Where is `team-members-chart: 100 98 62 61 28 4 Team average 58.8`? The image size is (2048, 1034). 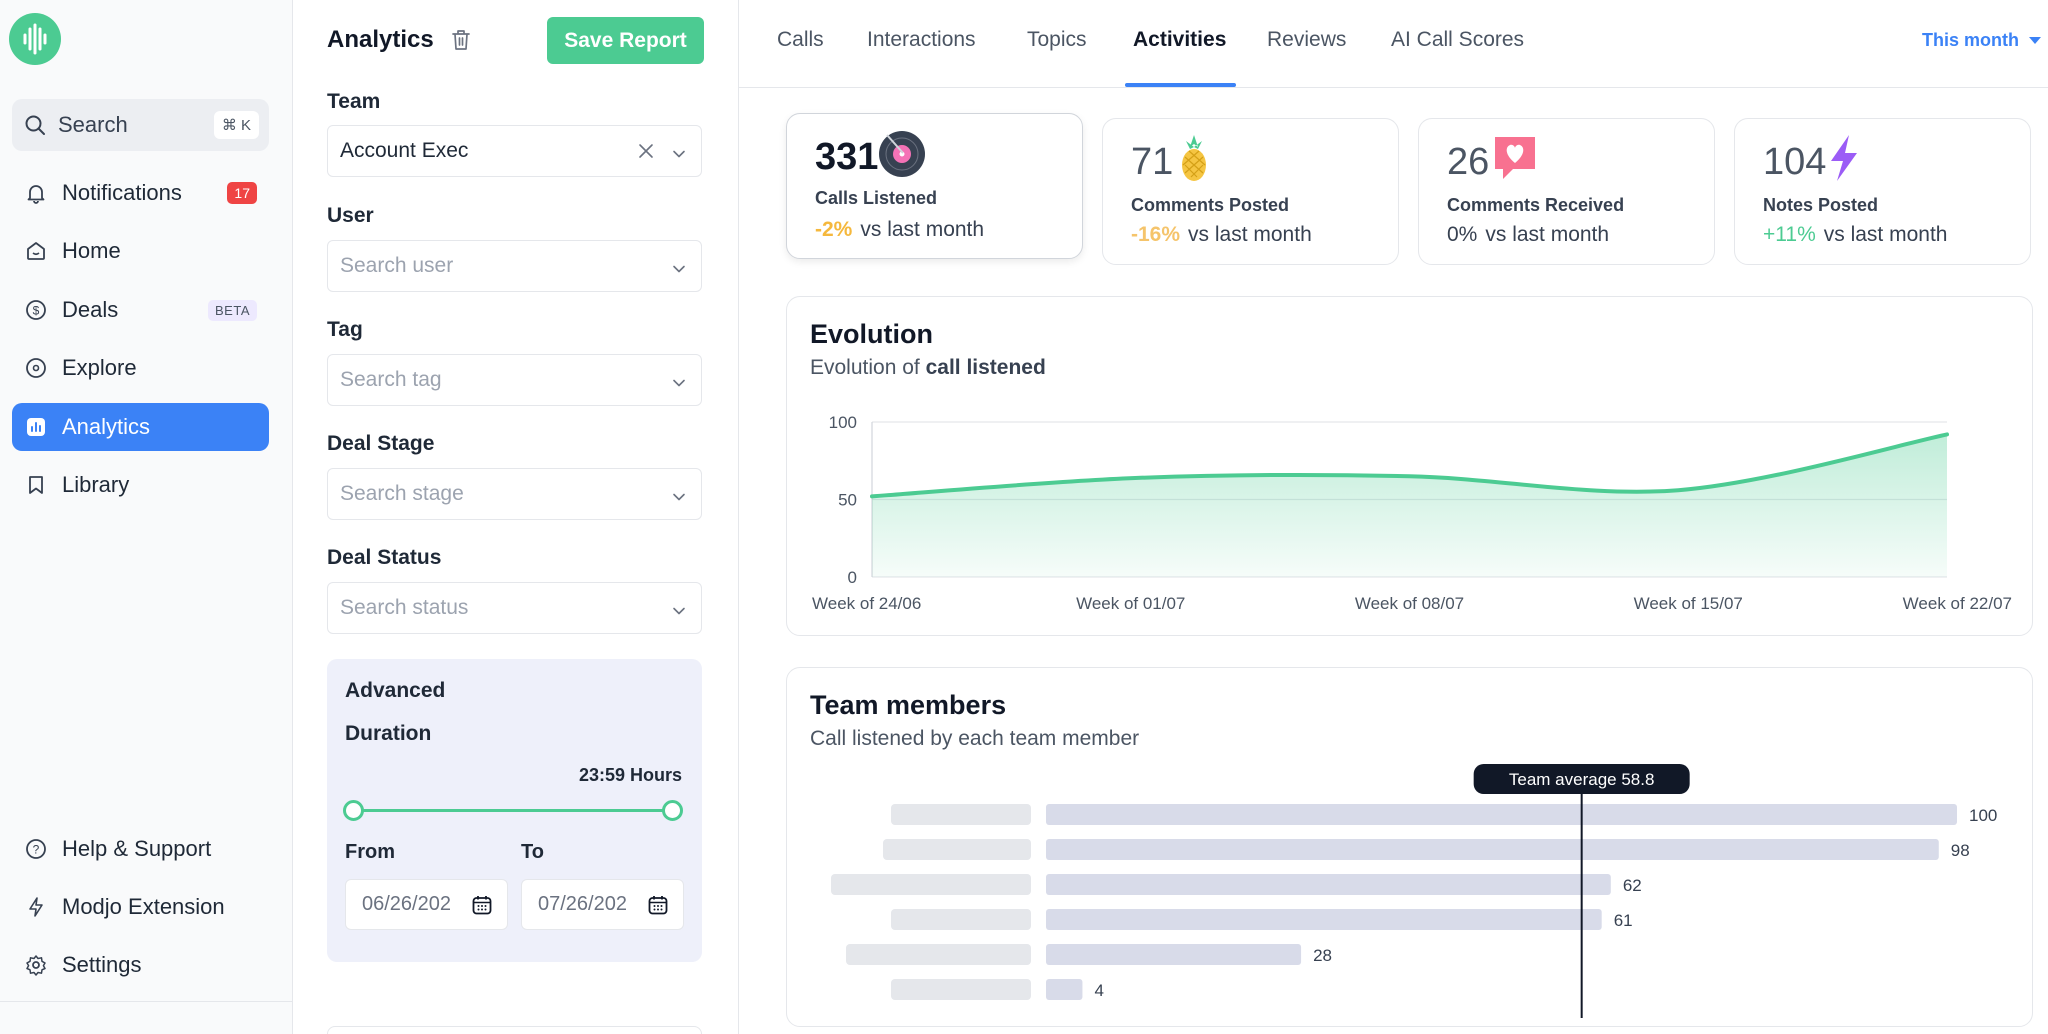 team-members-chart: 100 98 62 61 28 4 Team average 58.8 is located at coordinates (1414, 891).